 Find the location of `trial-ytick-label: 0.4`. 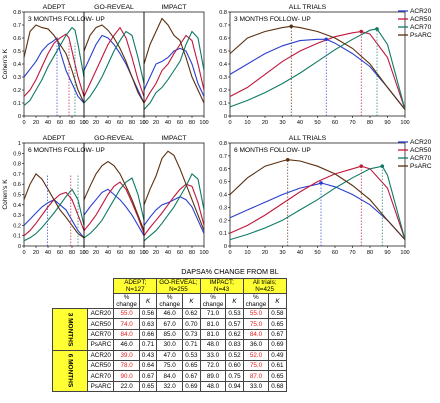

trial-ytick-label: 0.4 is located at coordinates (17, 206).